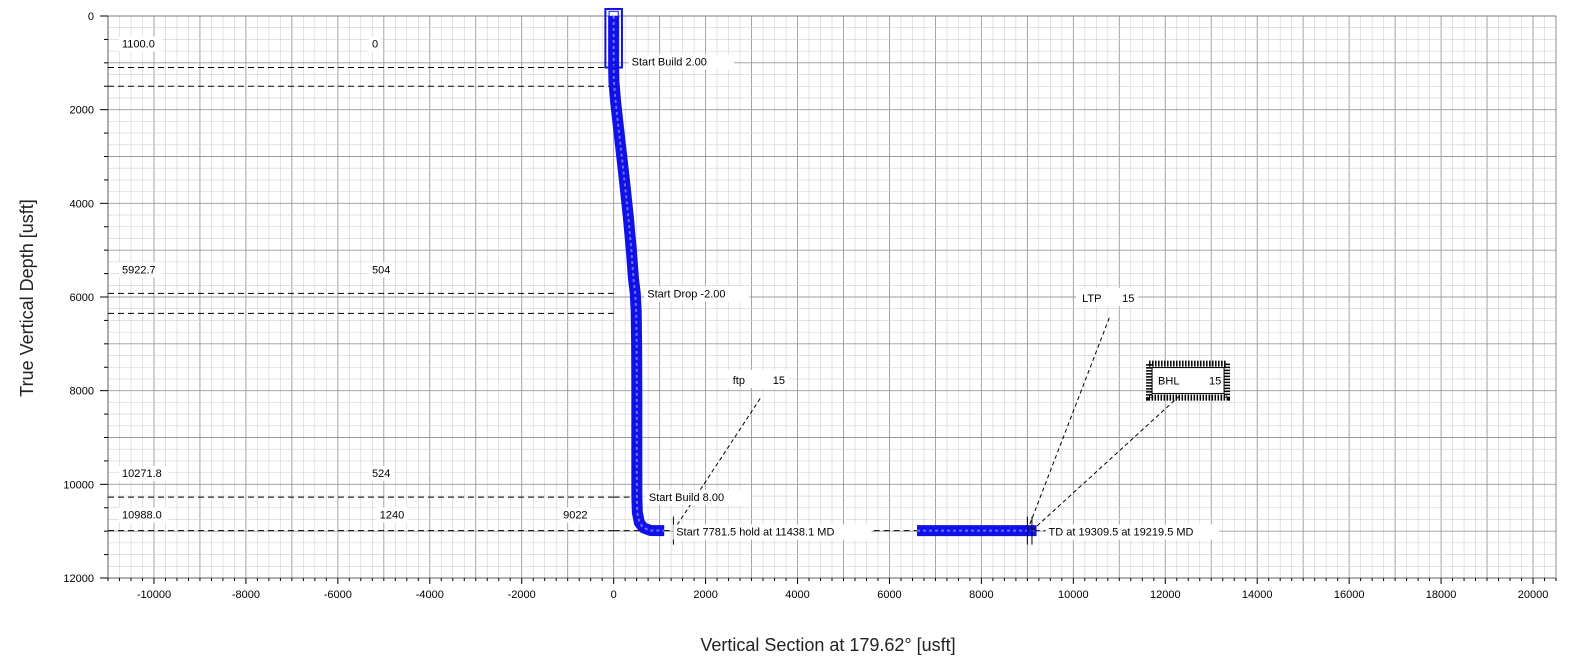  Describe the element at coordinates (1073, 595) in the screenshot. I see `x-tick-label: 10000` at that location.